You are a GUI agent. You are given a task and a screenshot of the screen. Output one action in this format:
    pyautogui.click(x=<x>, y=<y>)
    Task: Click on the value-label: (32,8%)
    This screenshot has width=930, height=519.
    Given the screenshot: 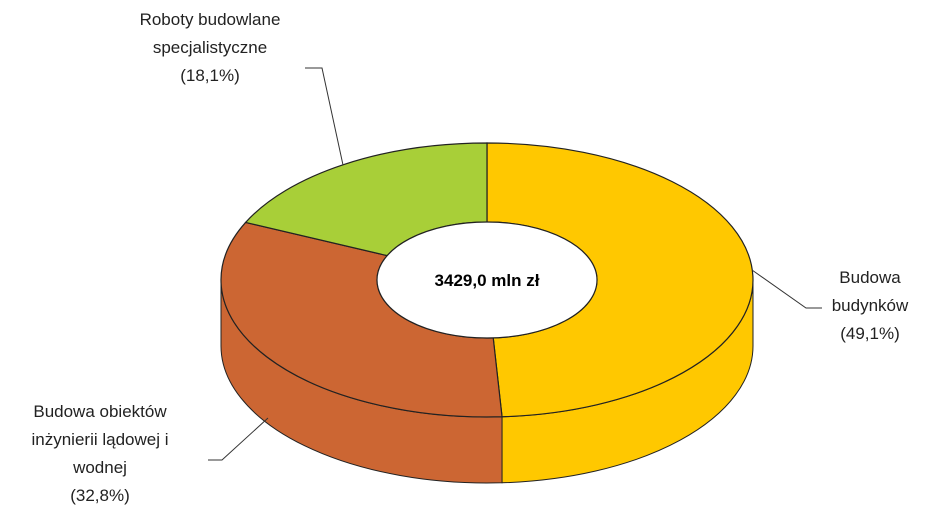 What is the action you would take?
    pyautogui.click(x=100, y=495)
    